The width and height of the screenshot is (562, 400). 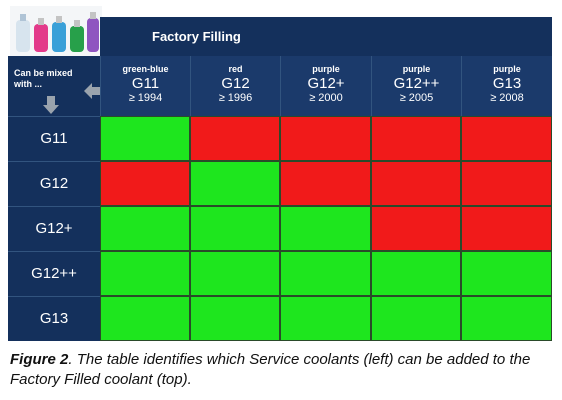 I want to click on column-code: G13, so click(x=507, y=83).